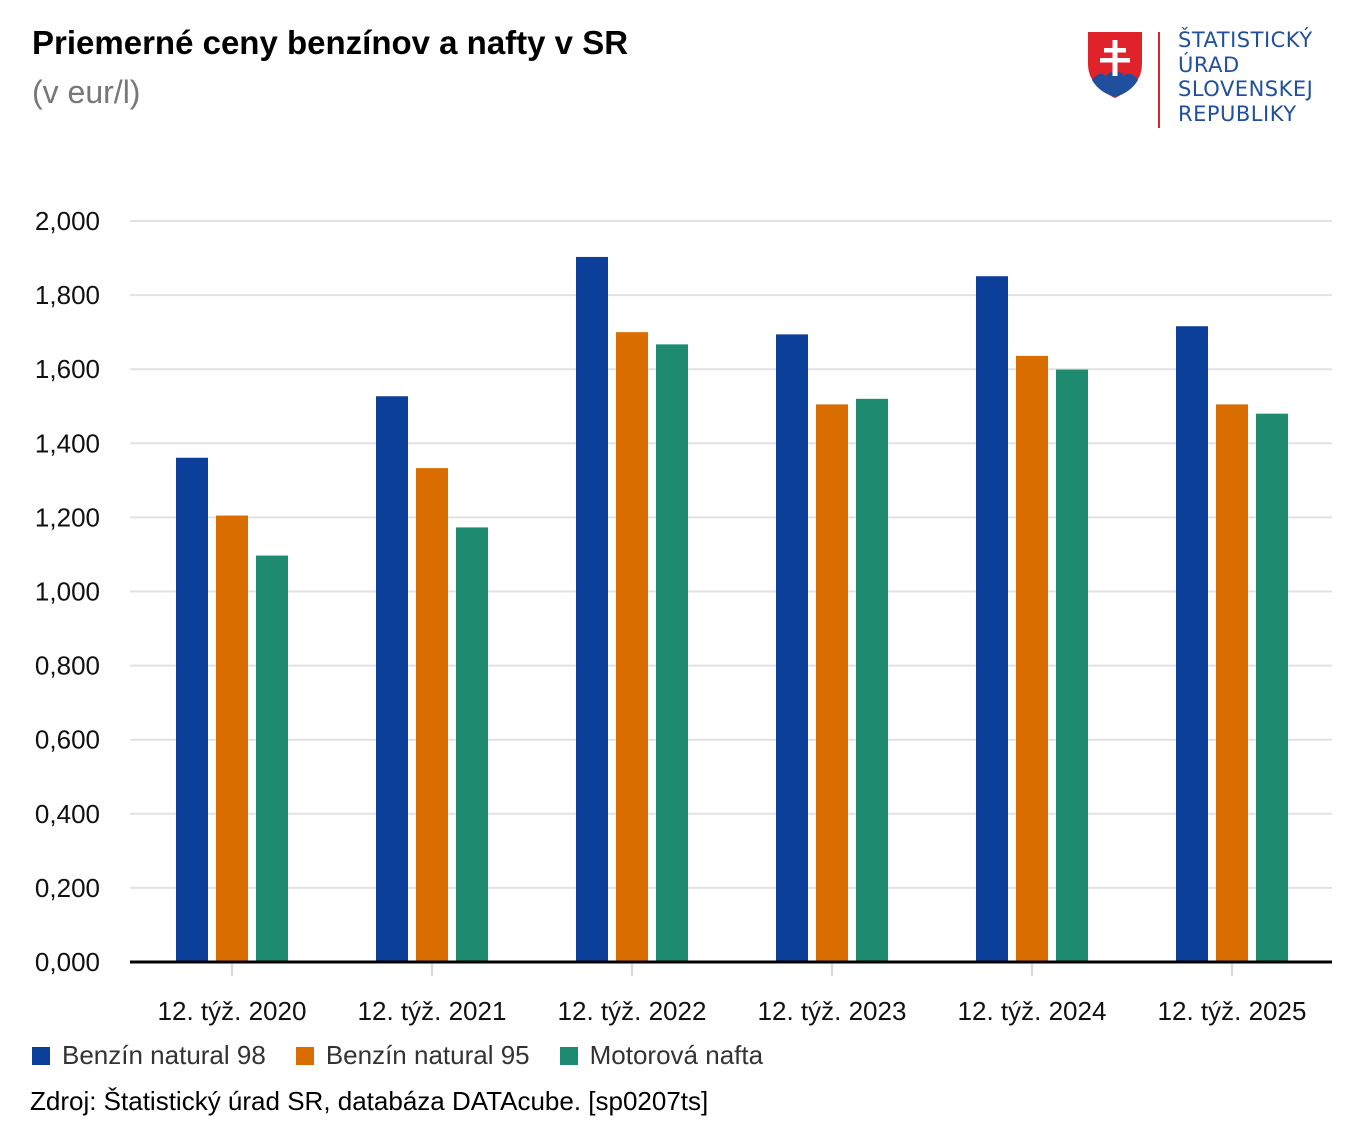 The image size is (1362, 1140). What do you see at coordinates (832, 1011) in the screenshot?
I see `x-tick-label: 12. týž. 2023` at bounding box center [832, 1011].